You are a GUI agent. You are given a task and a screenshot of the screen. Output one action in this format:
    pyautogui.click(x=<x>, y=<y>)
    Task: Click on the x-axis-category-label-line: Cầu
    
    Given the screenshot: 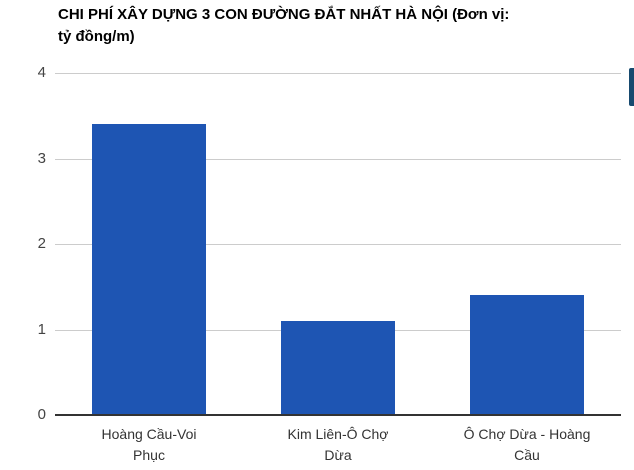 What is the action you would take?
    pyautogui.click(x=527, y=455)
    